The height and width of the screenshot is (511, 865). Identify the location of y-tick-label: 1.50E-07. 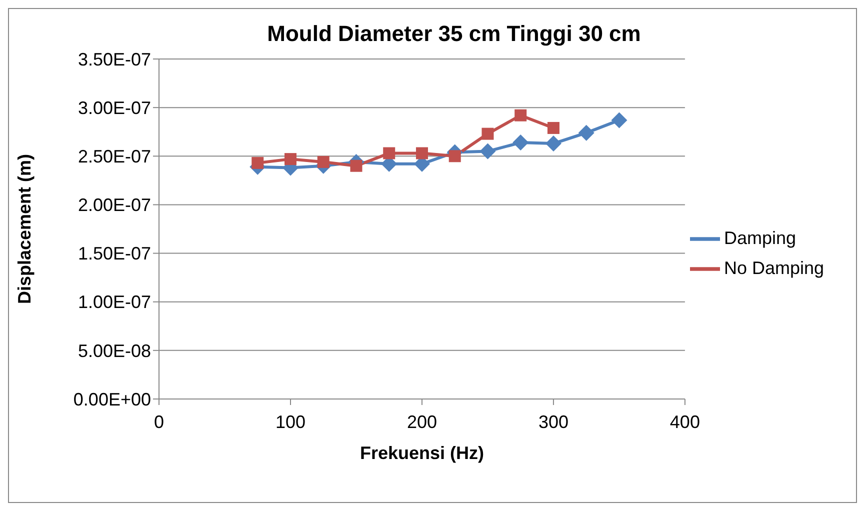
(114, 254).